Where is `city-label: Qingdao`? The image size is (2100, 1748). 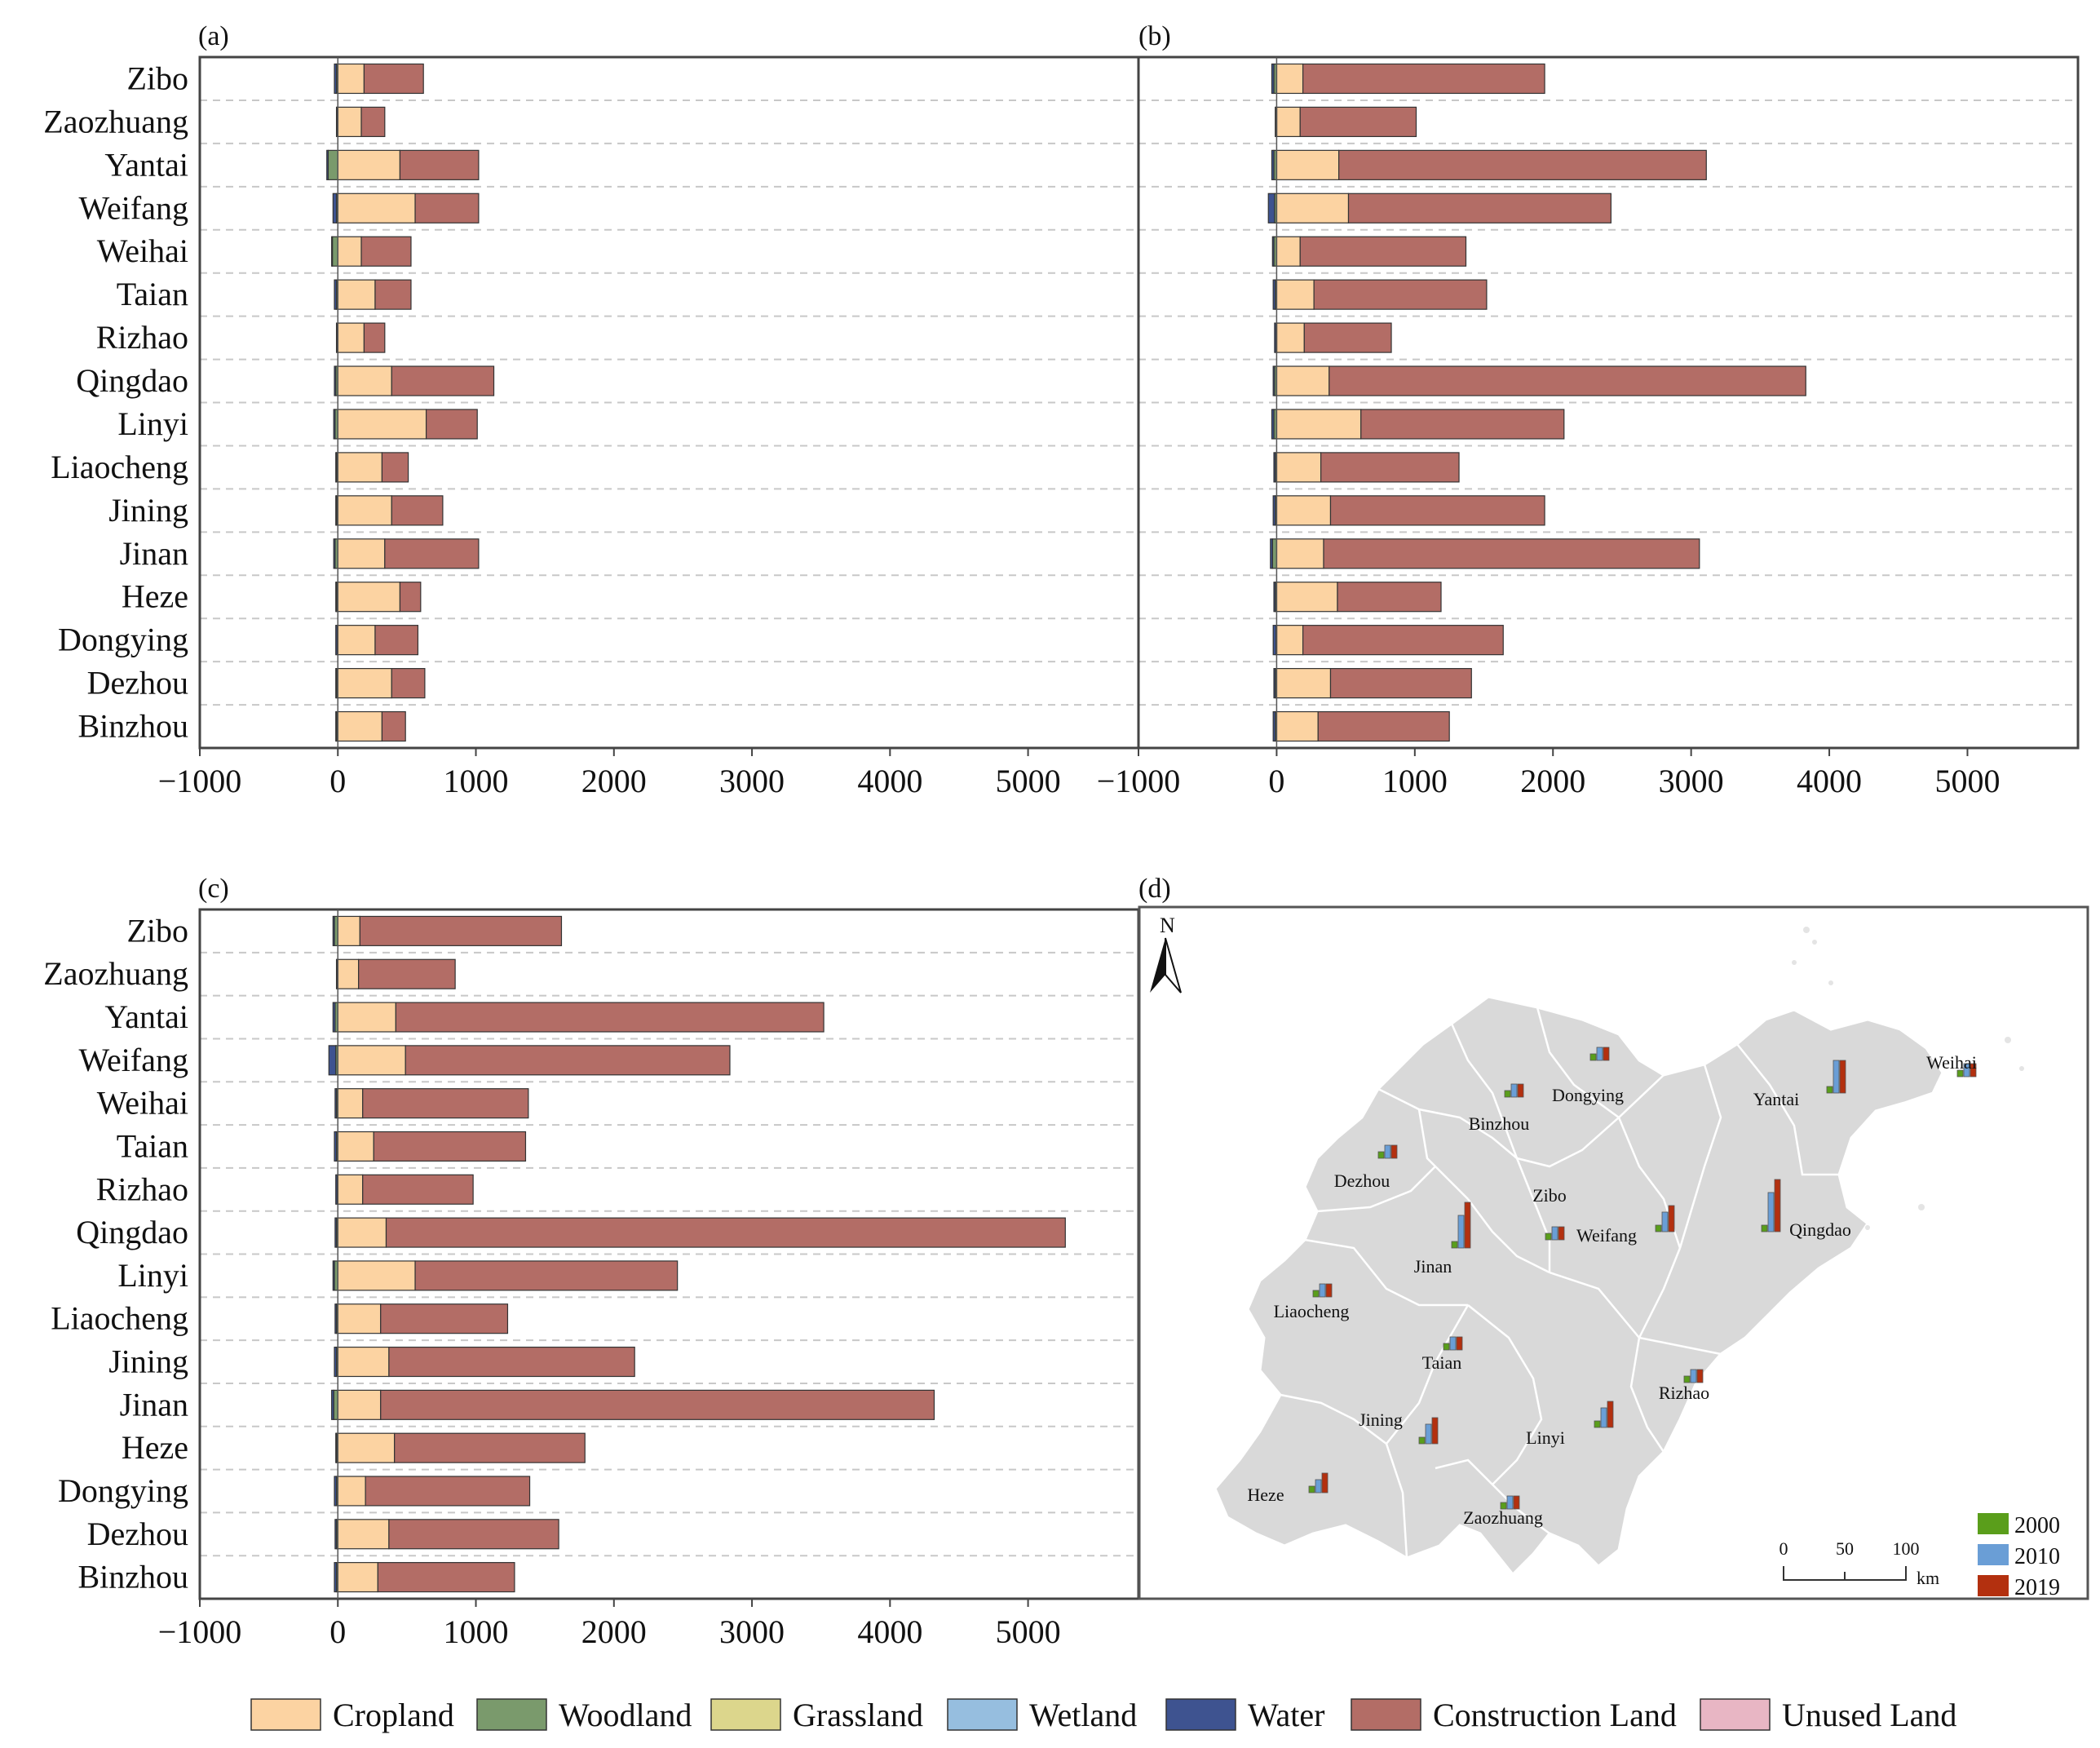
city-label: Qingdao is located at coordinates (132, 1232).